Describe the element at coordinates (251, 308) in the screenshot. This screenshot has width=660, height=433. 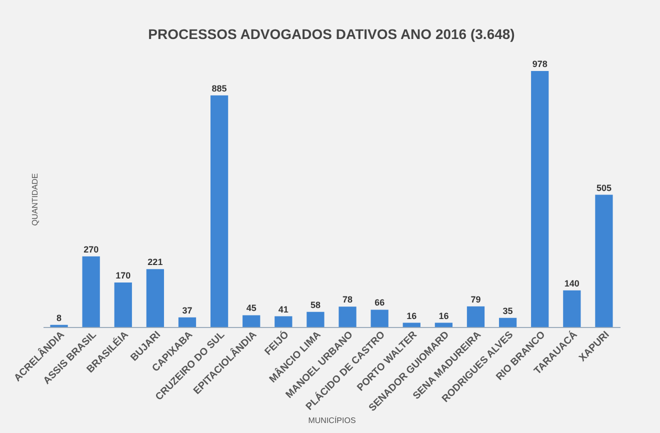
I see `data-label: 45` at that location.